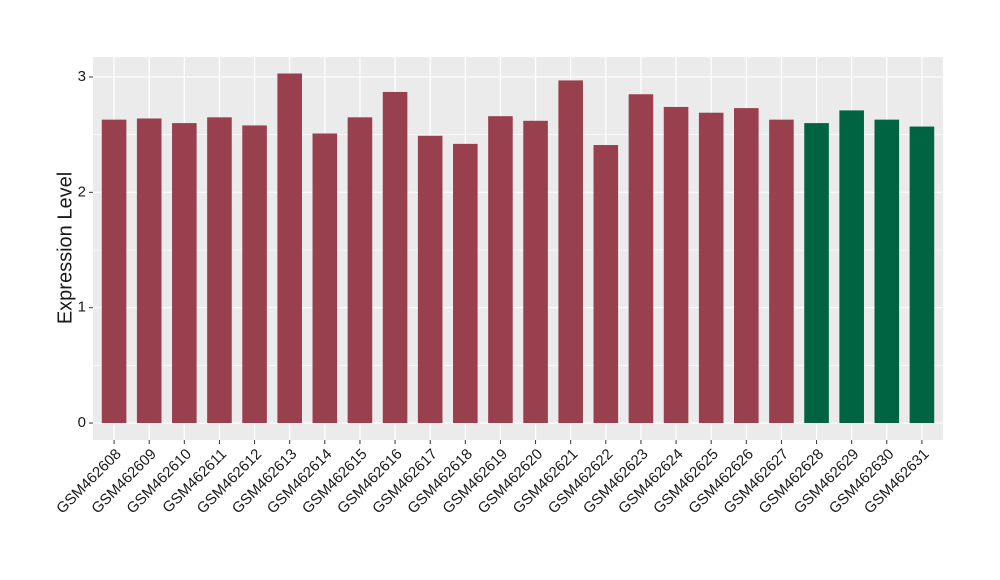  Describe the element at coordinates (82, 191) in the screenshot. I see `y-tick-label: 2` at that location.